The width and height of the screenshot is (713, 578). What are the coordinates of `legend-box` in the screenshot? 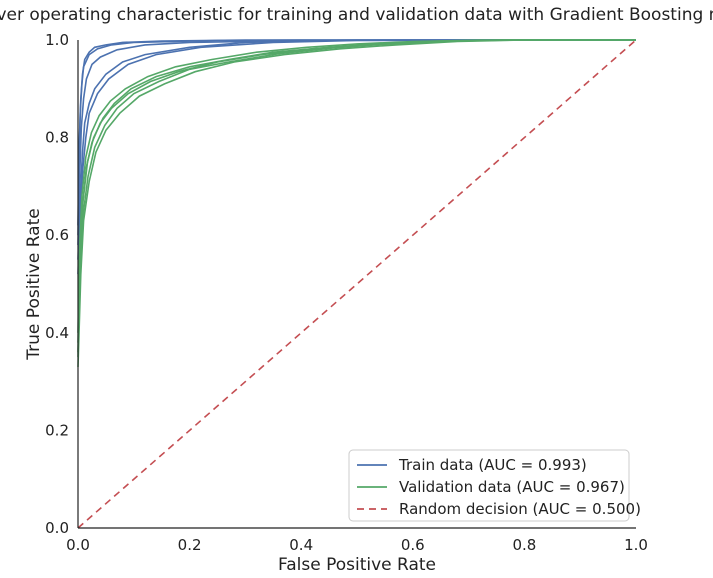 It's located at (489, 485).